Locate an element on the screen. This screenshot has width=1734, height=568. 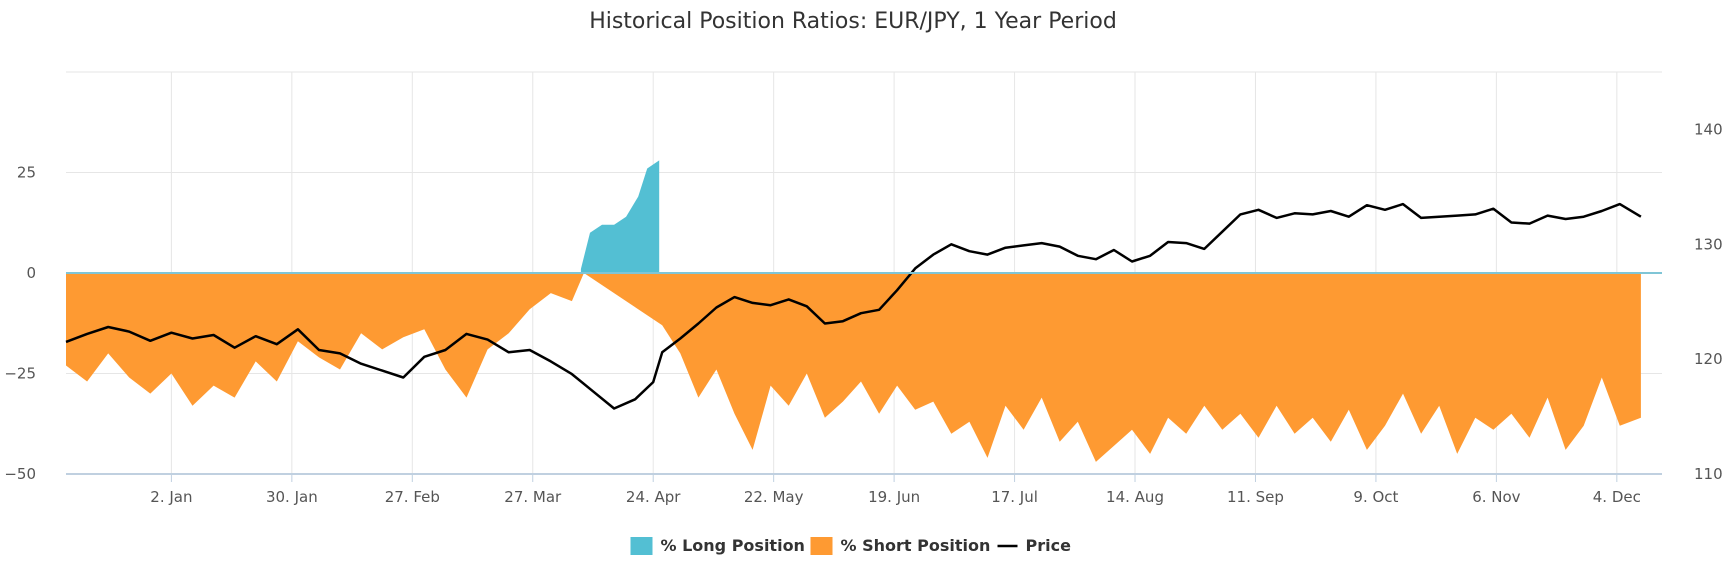
legend-item-price: Price is located at coordinates (1034, 545).